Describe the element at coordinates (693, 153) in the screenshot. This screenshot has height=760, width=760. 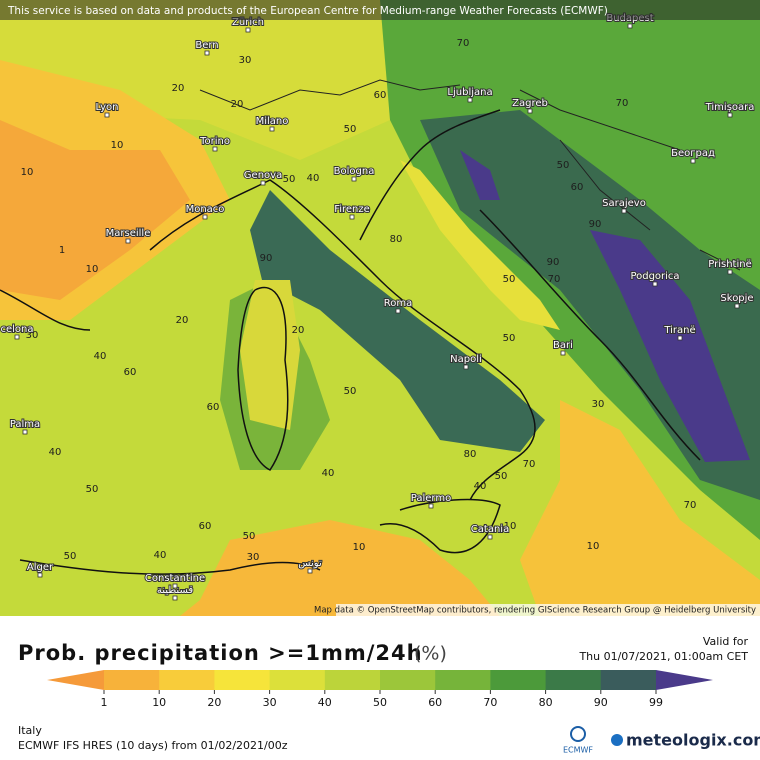
I see `city-label: Београд` at that location.